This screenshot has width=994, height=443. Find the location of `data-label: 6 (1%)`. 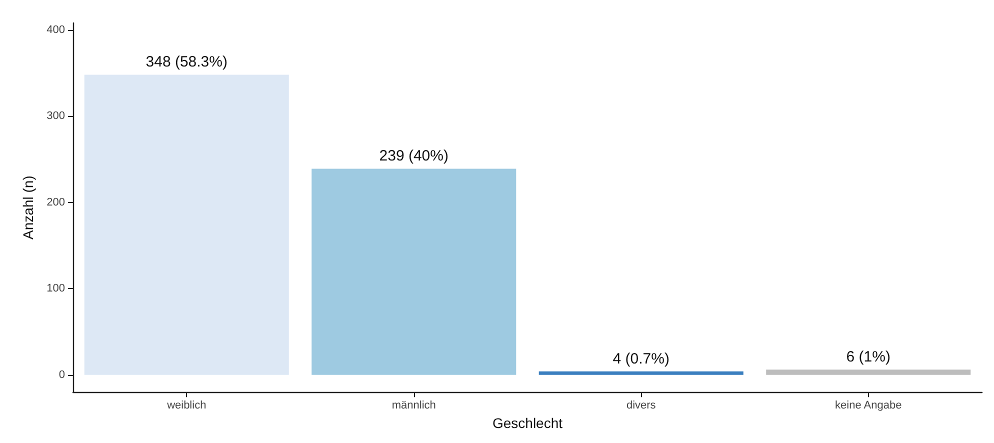

data-label: 6 (1%) is located at coordinates (868, 357).